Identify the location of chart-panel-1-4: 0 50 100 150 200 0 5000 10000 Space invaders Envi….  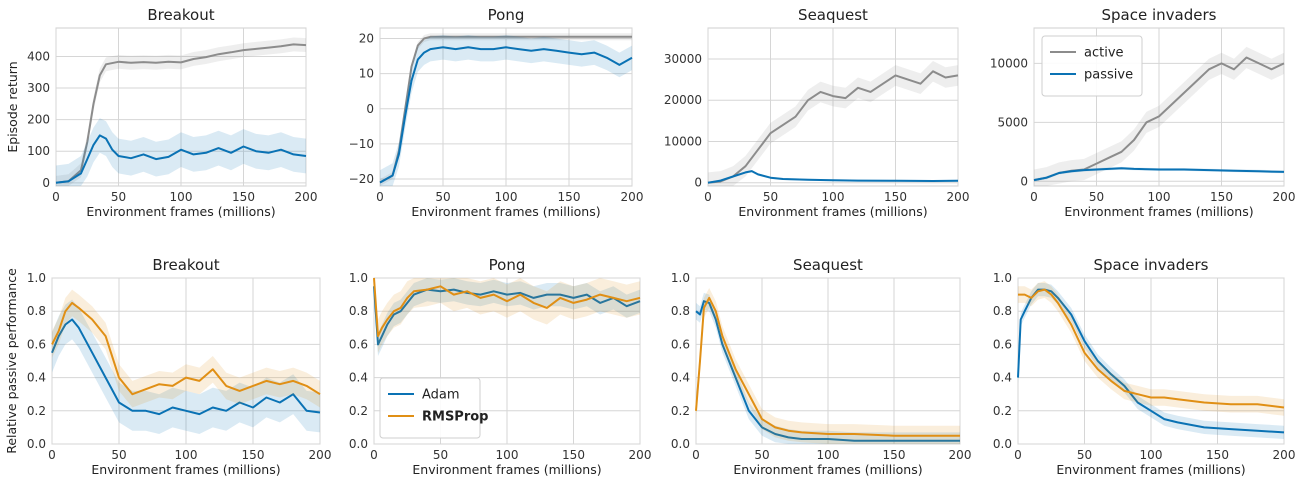
(1143, 112).